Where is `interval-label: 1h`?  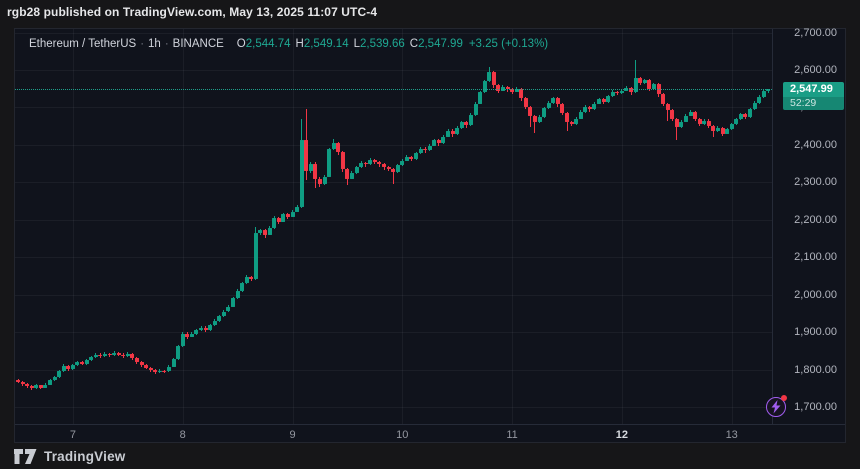 interval-label: 1h is located at coordinates (154, 44).